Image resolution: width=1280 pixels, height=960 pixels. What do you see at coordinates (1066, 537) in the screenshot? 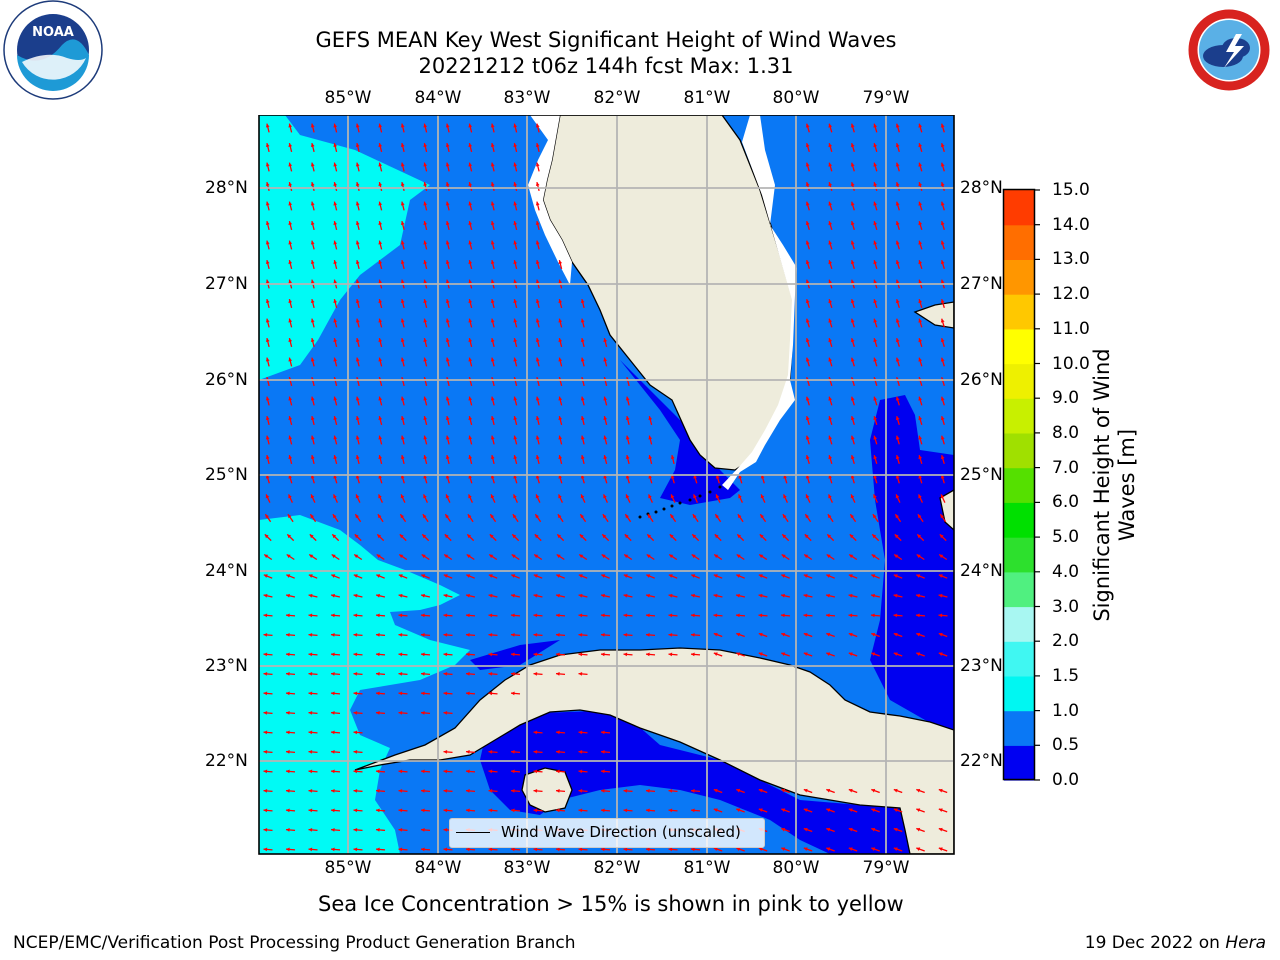
I see `colorbar-tick-label: 5.0` at bounding box center [1066, 537].